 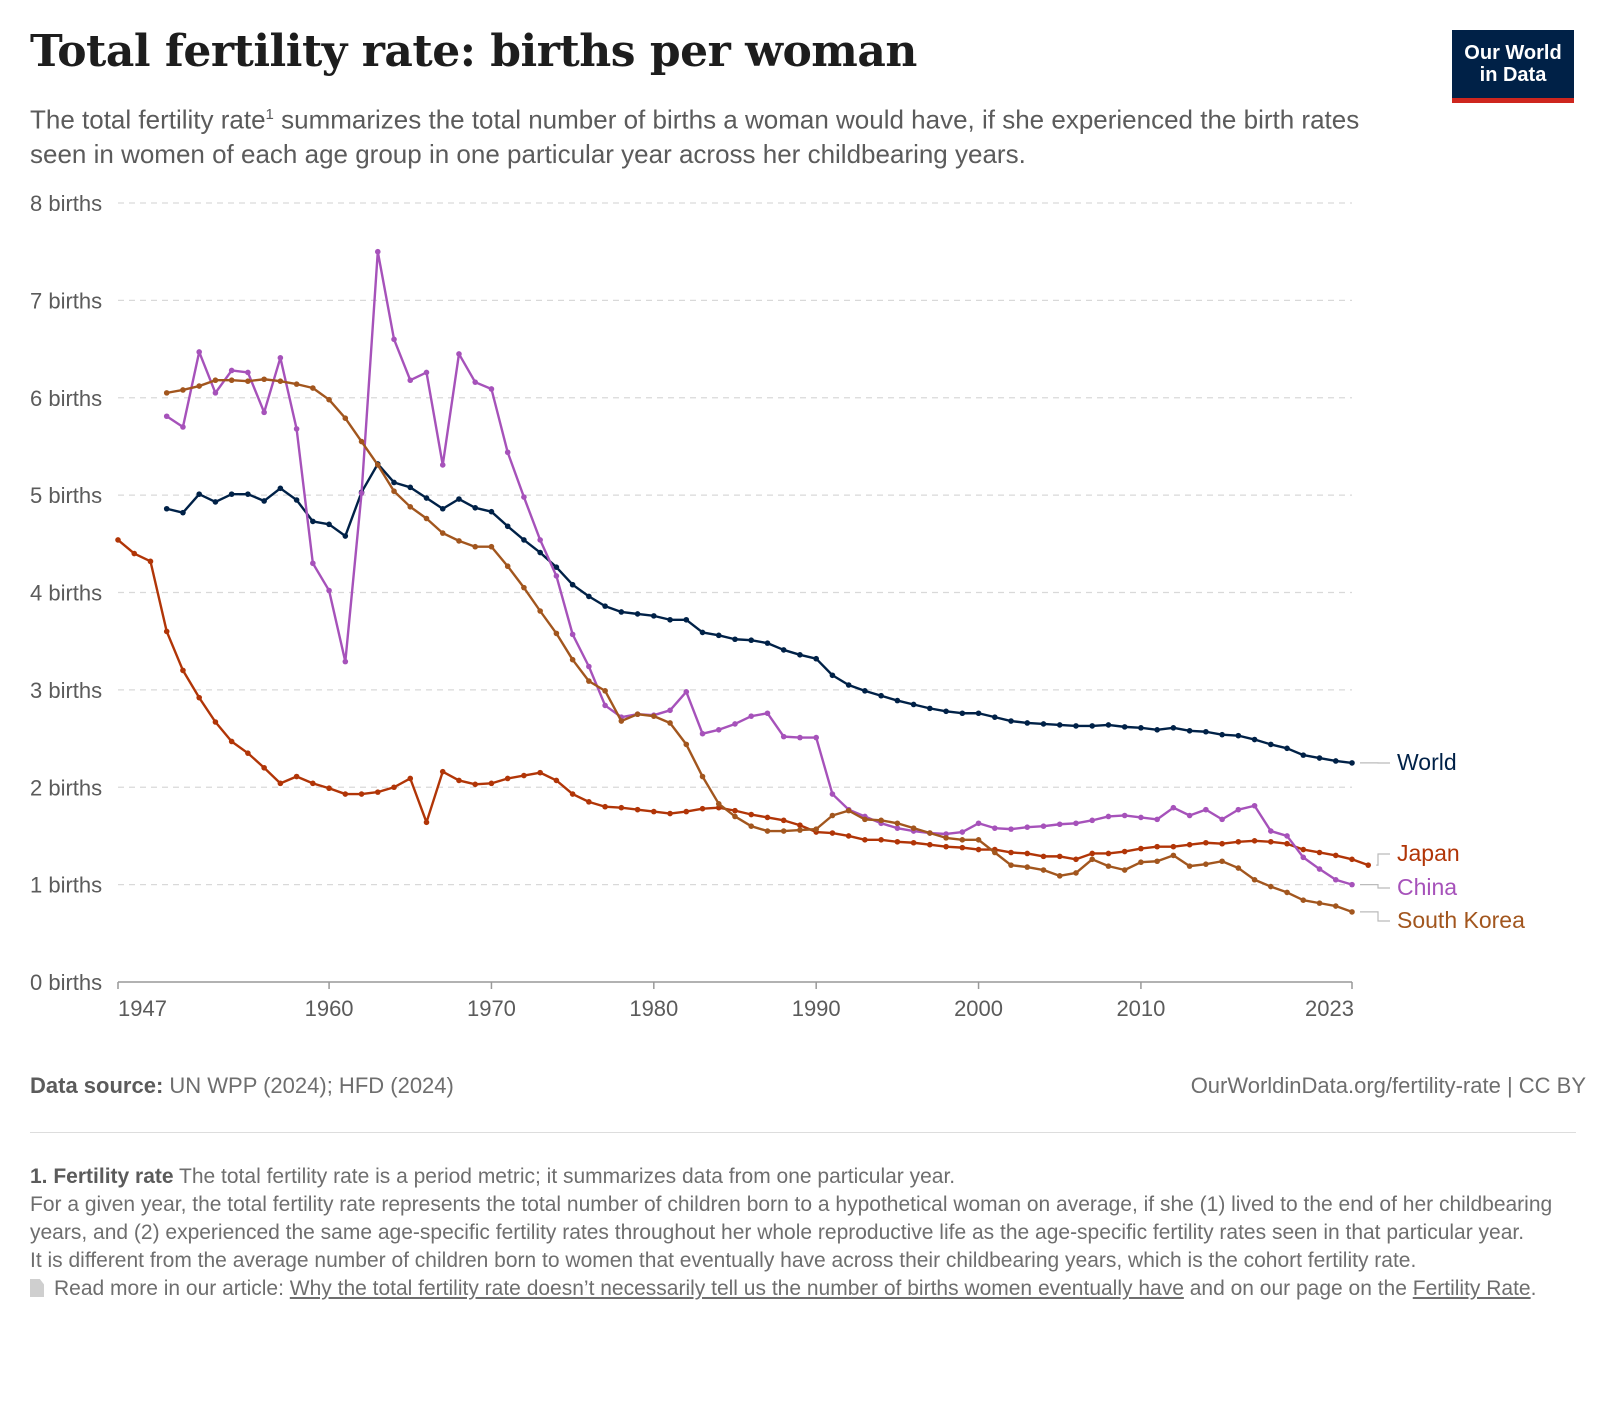 I want to click on series-label-world: World, so click(x=1427, y=762).